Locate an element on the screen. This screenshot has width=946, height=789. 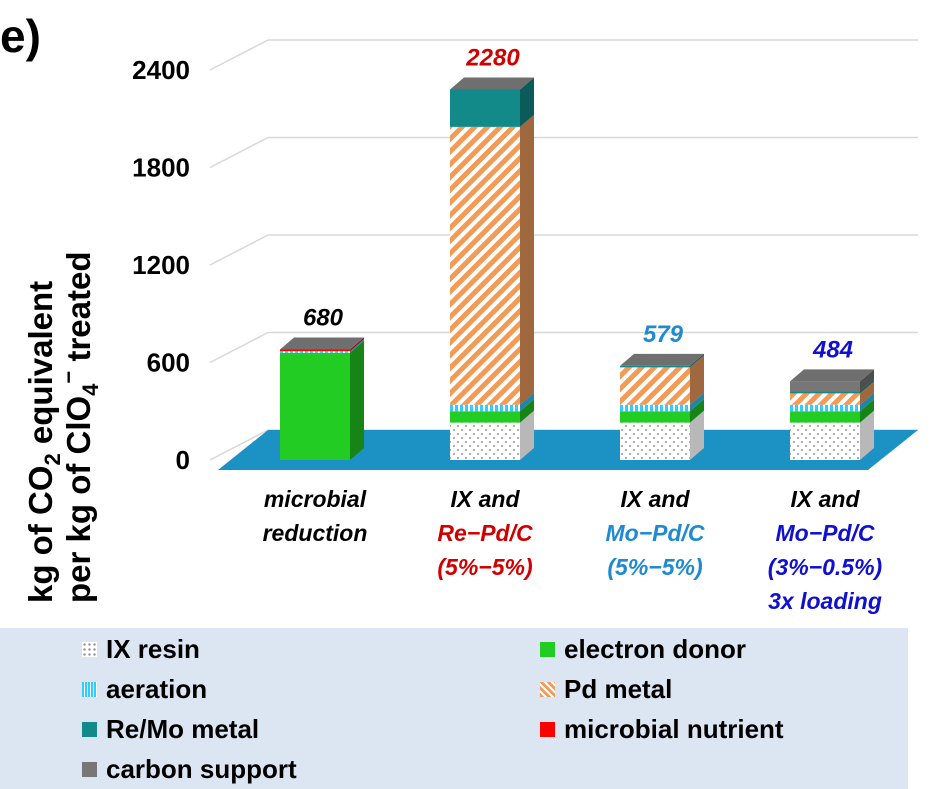
legend-item: carbon support is located at coordinates (189, 769).